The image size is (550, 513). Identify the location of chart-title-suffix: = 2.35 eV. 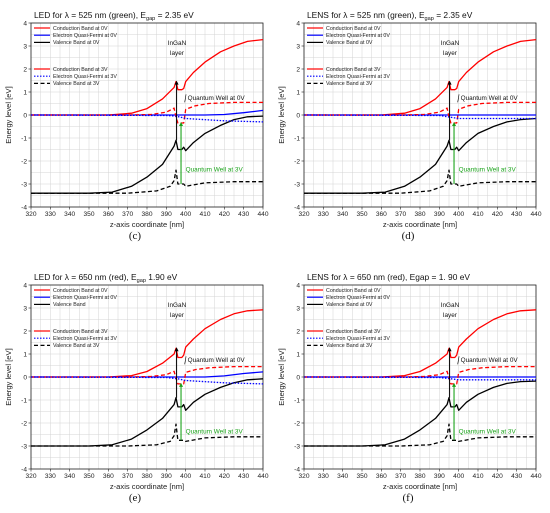
(174, 15).